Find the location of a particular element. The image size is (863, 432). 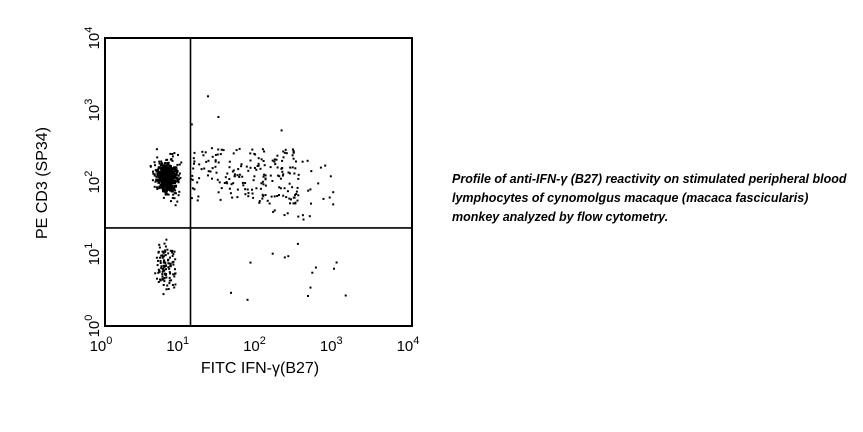

y-axis-tick-labels: 100 101 102 103 104 is located at coordinates (93, 182).